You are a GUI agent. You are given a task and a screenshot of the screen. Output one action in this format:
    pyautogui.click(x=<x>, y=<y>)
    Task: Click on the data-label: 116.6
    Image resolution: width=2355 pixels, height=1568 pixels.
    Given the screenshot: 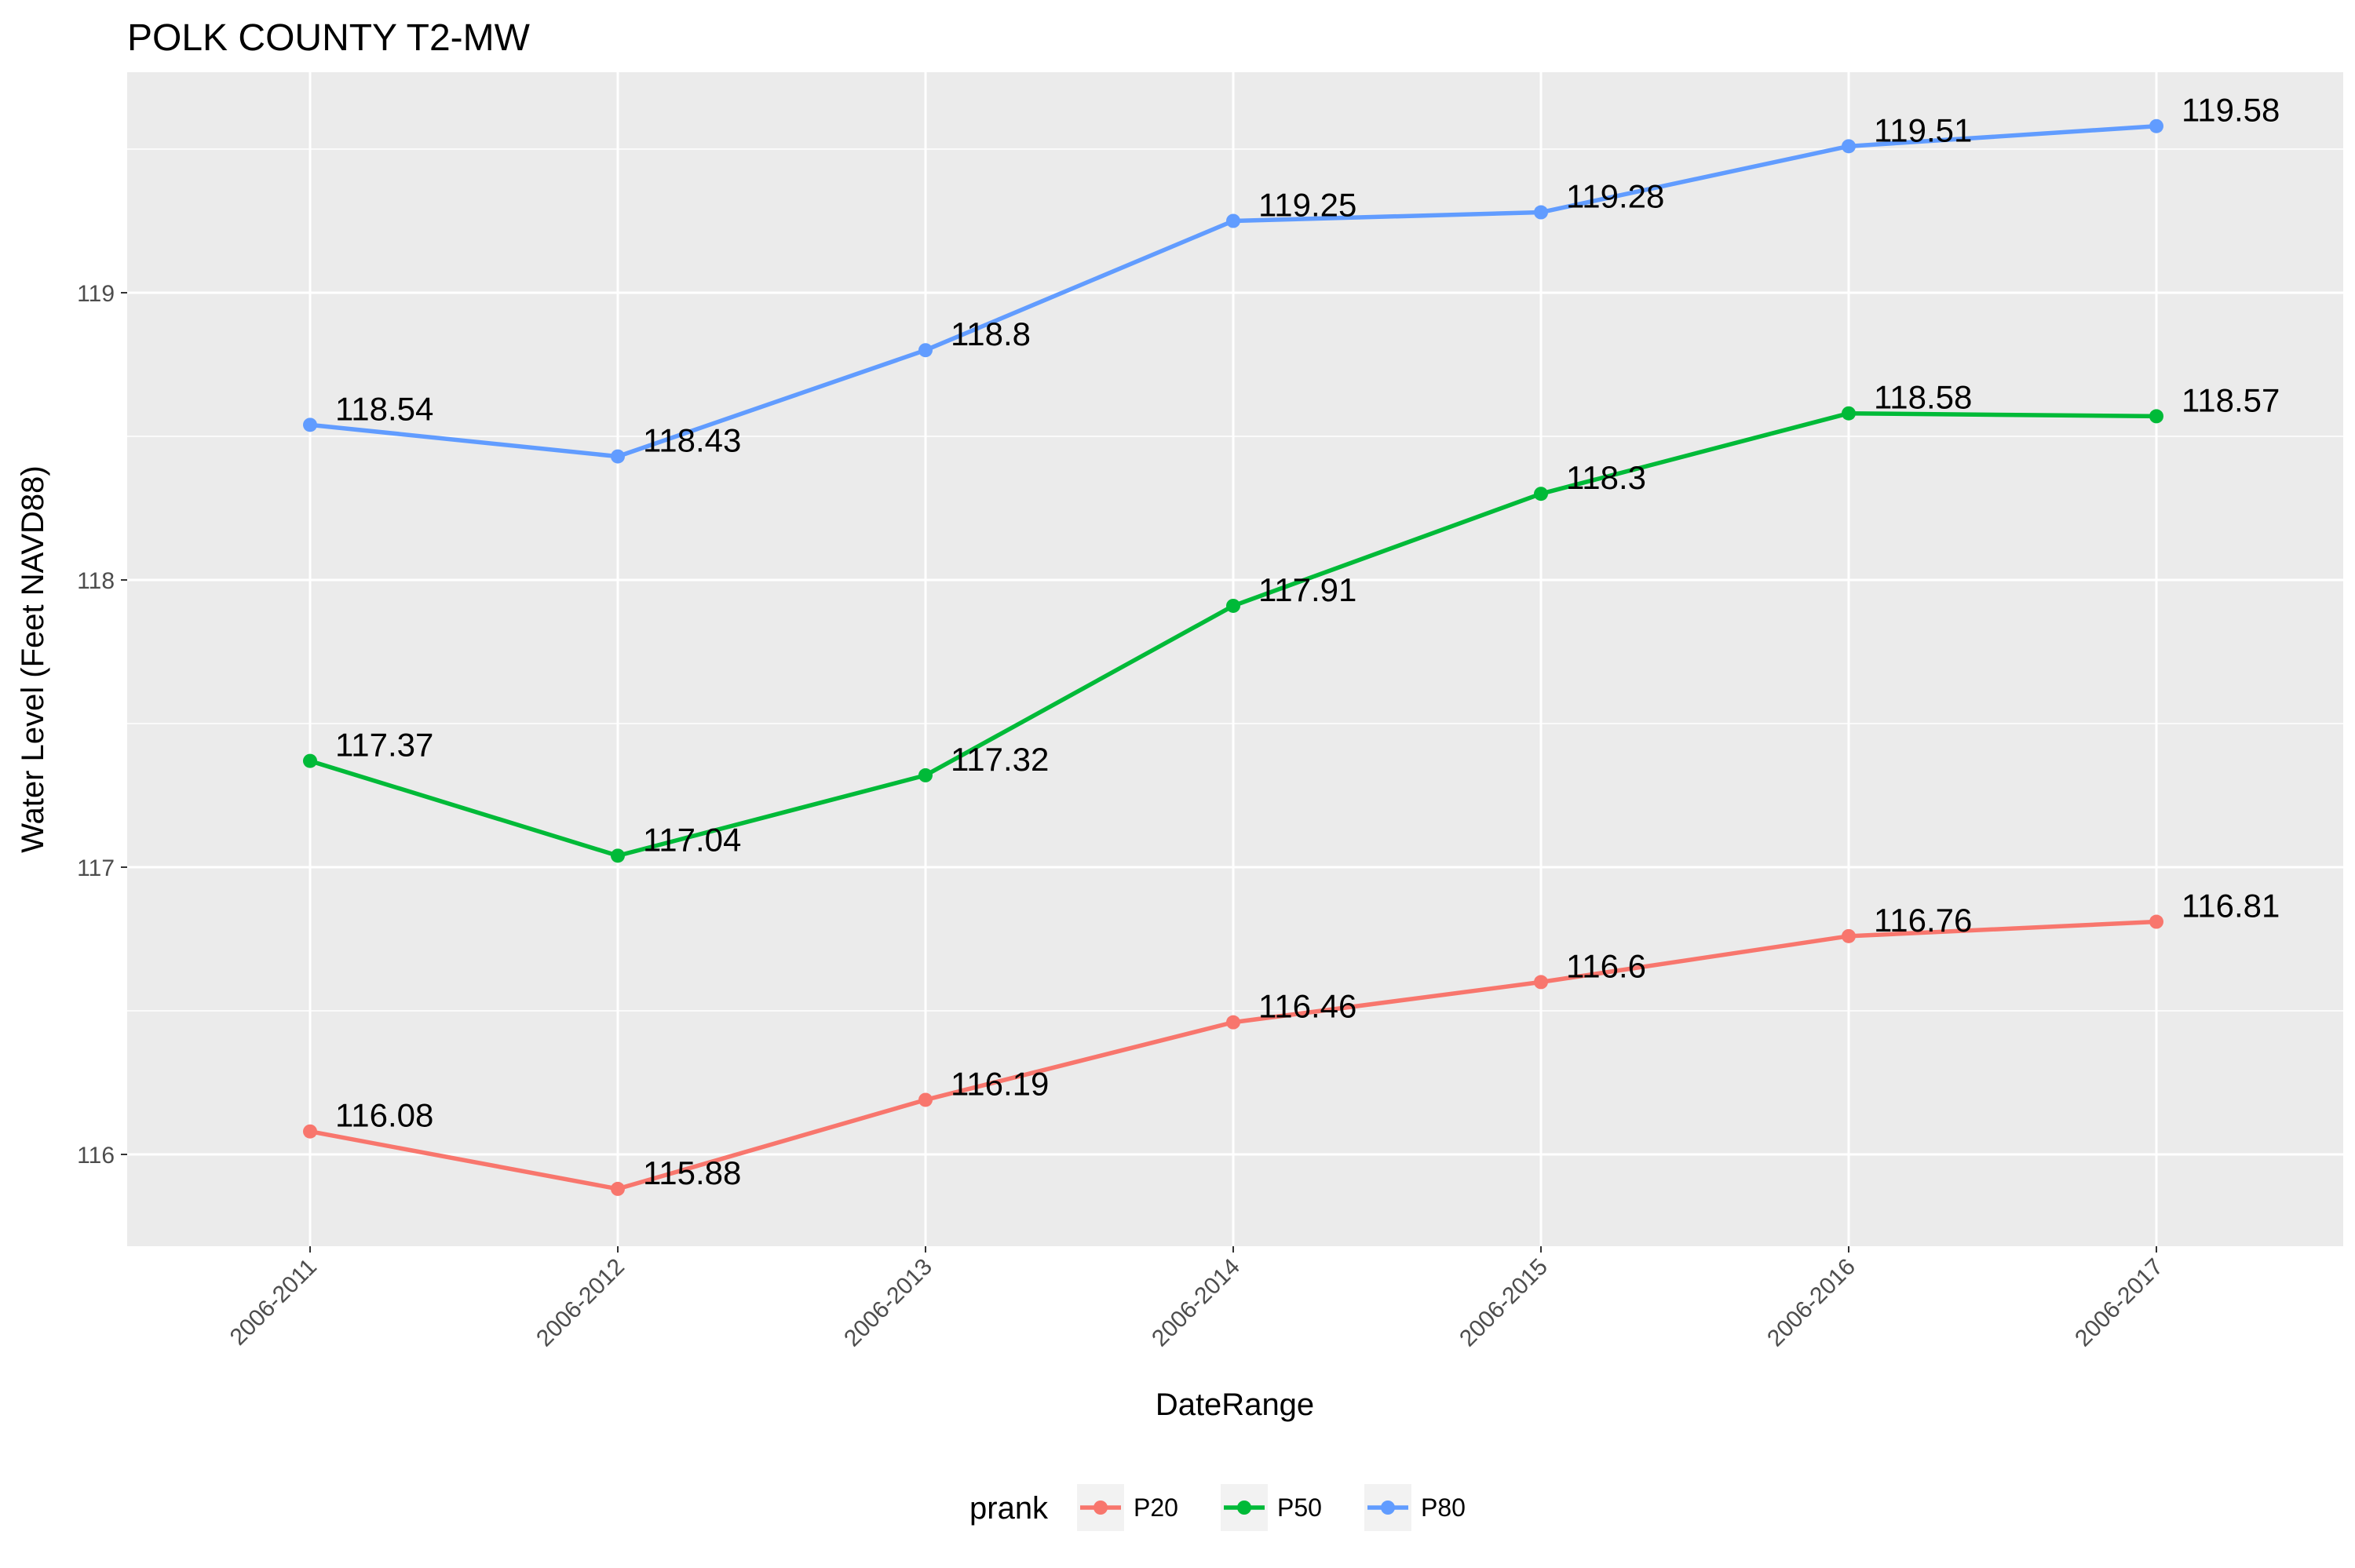 What is the action you would take?
    pyautogui.click(x=1606, y=966)
    